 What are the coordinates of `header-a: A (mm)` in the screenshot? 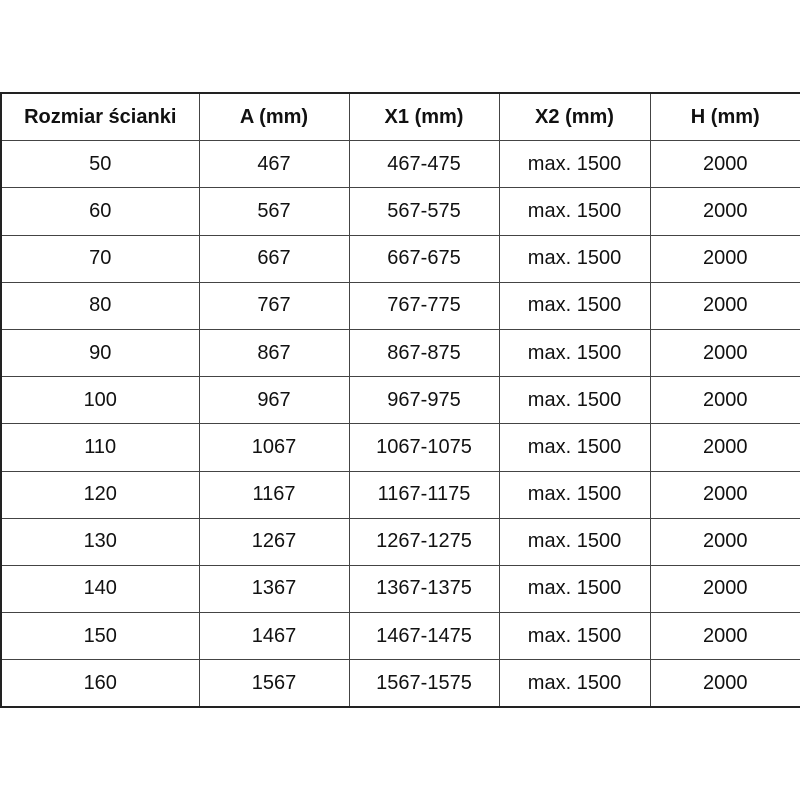 It's located at (274, 117).